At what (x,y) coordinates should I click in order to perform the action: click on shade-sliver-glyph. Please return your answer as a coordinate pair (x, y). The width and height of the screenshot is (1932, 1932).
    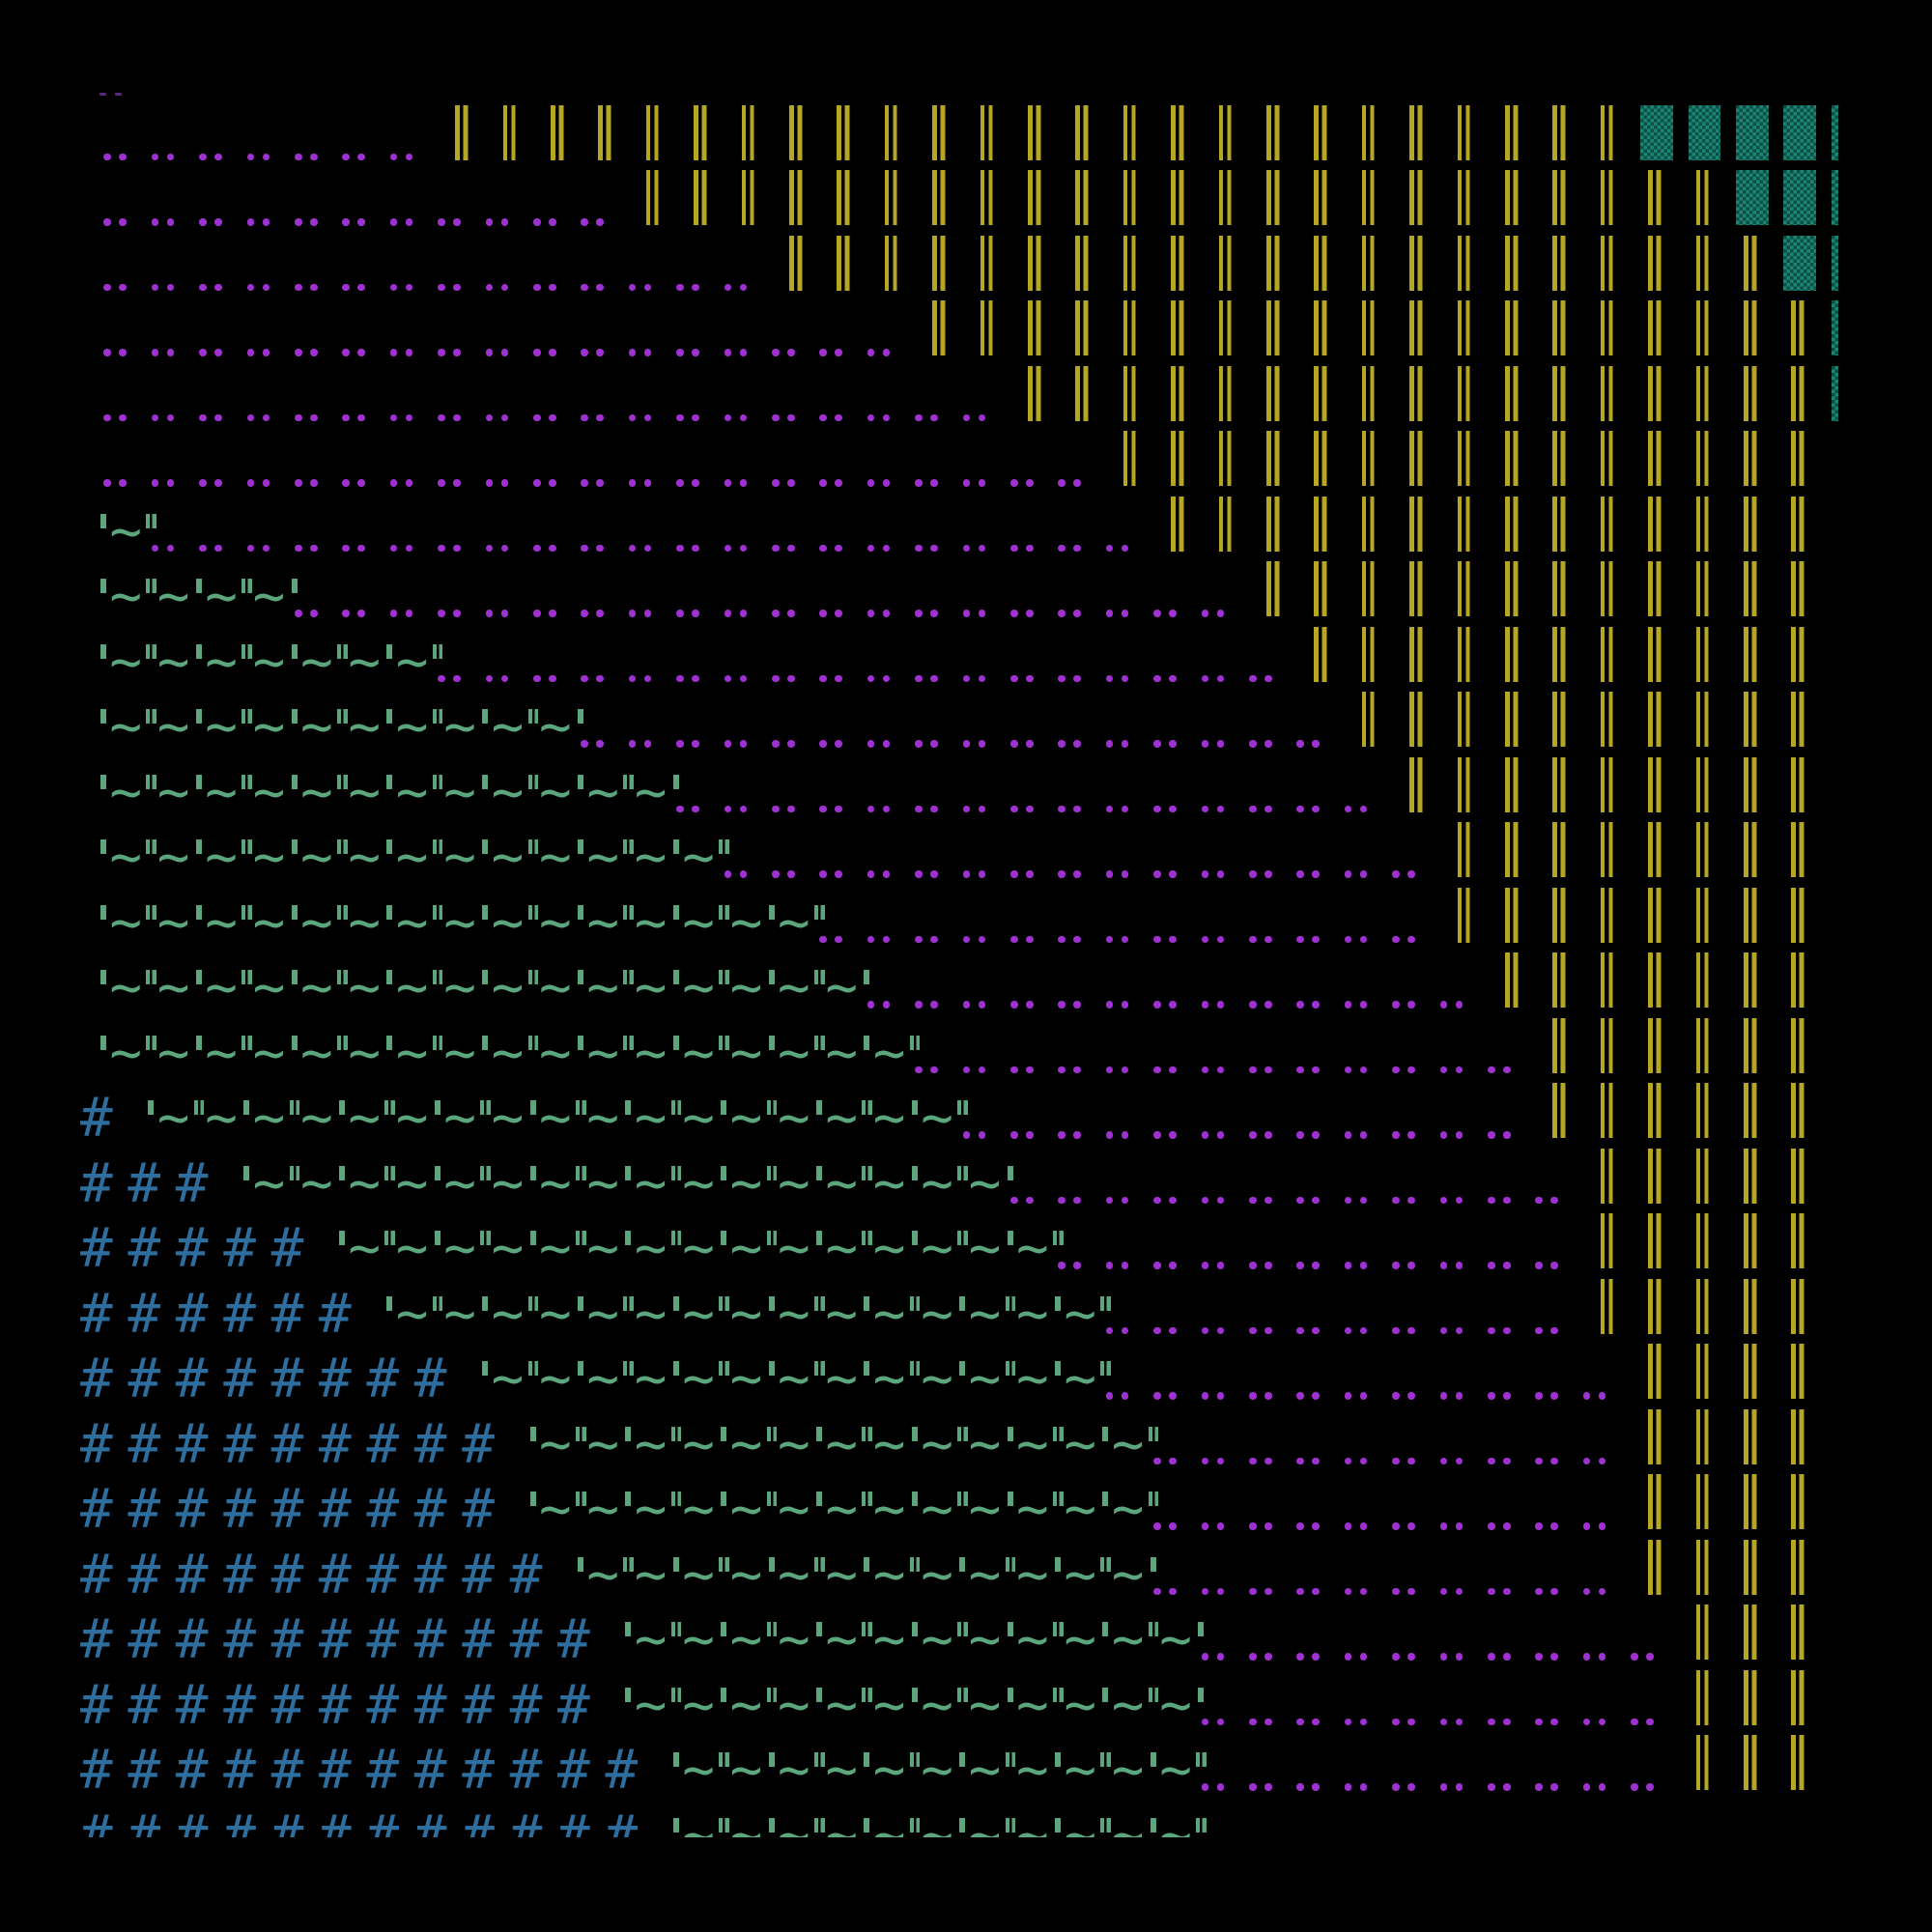
    Looking at the image, I should click on (1834, 327).